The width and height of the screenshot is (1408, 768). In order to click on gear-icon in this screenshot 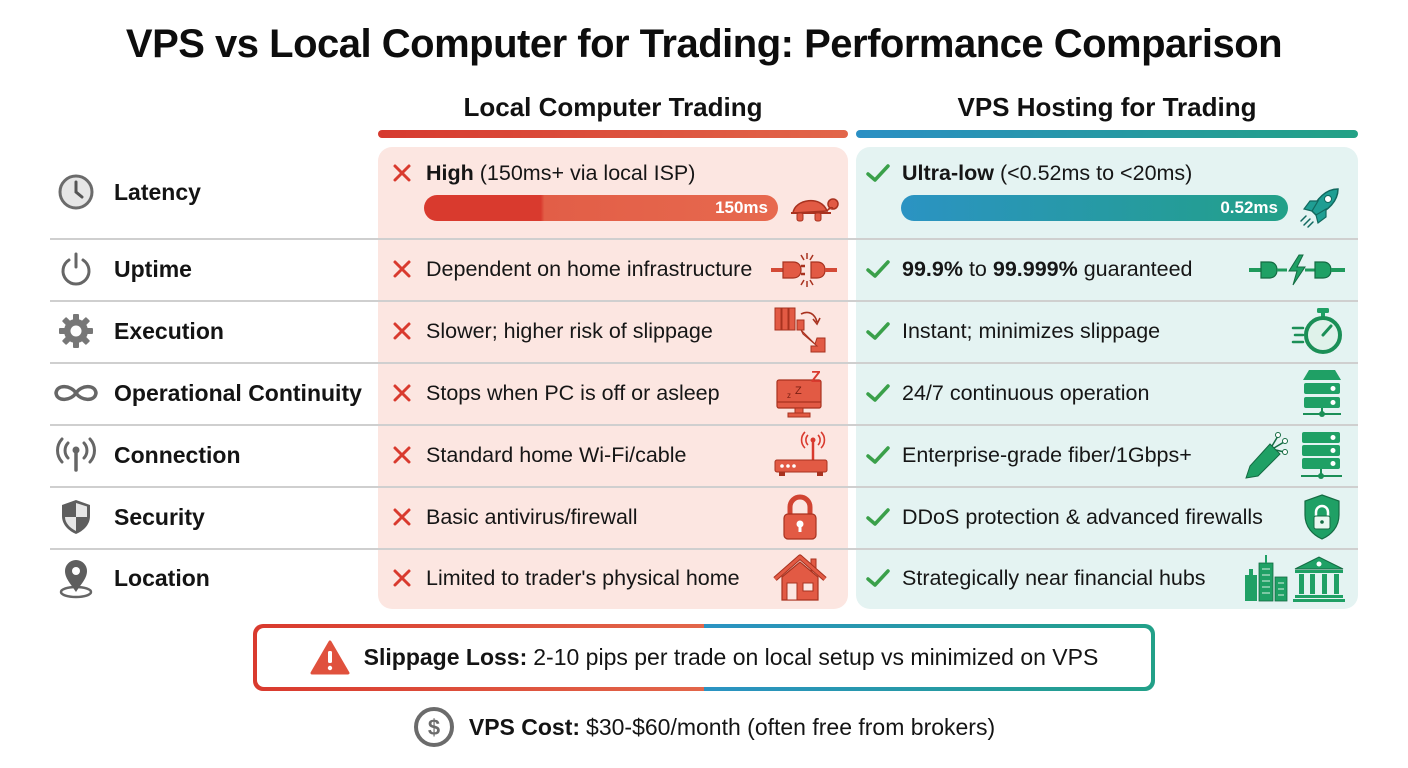, I will do `click(76, 331)`.